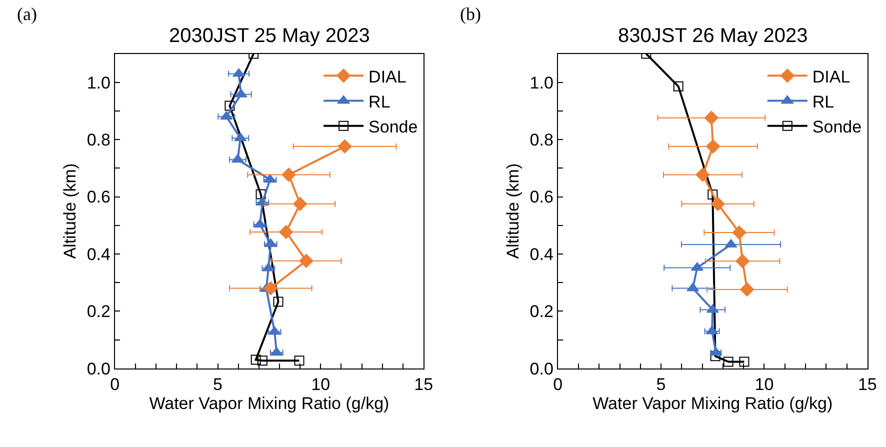 The height and width of the screenshot is (447, 886). I want to click on chart-title: 2030JST 25 May 2023, so click(269, 36).